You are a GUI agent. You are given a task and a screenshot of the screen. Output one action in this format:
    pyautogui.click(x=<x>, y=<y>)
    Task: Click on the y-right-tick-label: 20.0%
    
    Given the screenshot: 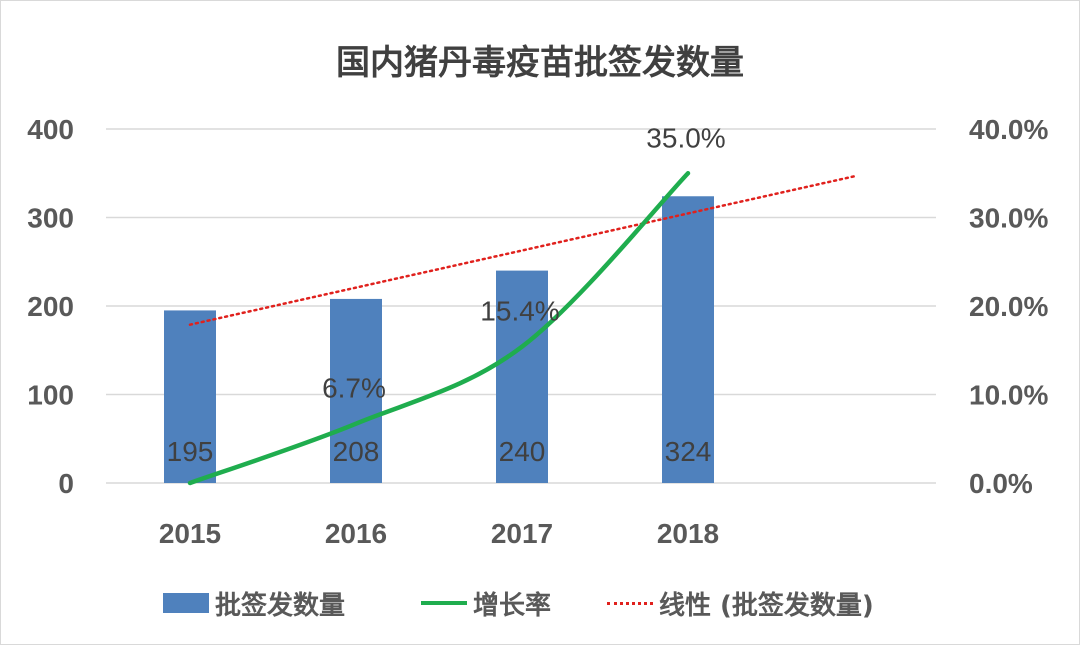 What is the action you would take?
    pyautogui.click(x=1008, y=306)
    